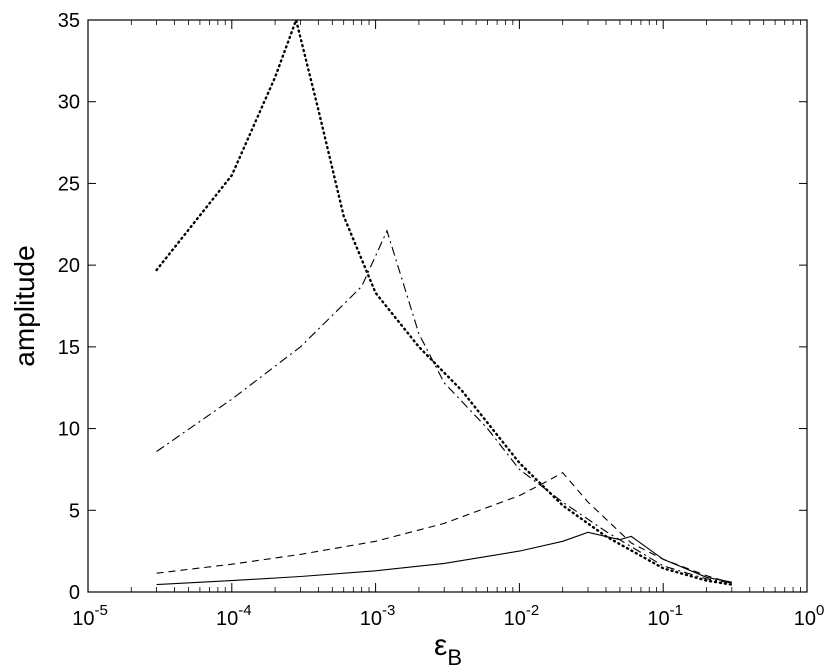 The width and height of the screenshot is (830, 671). What do you see at coordinates (440, 645) in the screenshot?
I see `x-axis-label-symbol: ε` at bounding box center [440, 645].